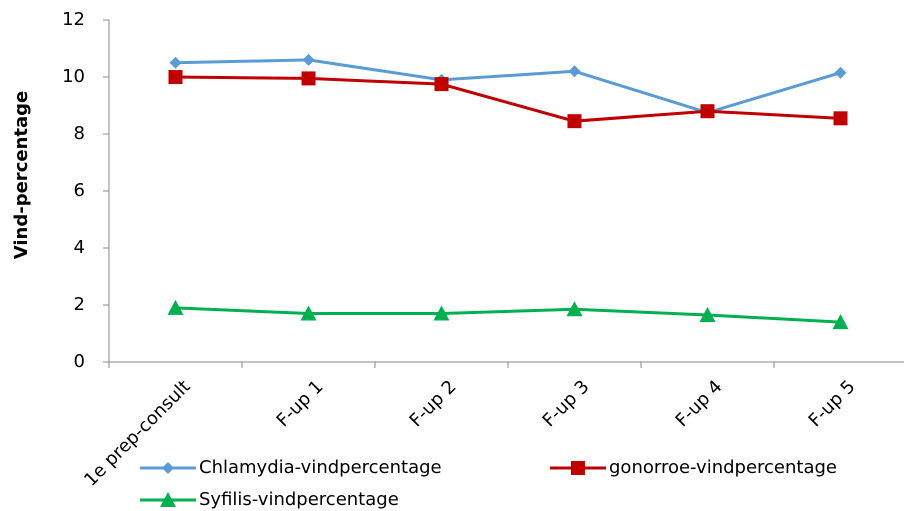  Describe the element at coordinates (566, 403) in the screenshot. I see `x-tick-label: F-up 3` at that location.